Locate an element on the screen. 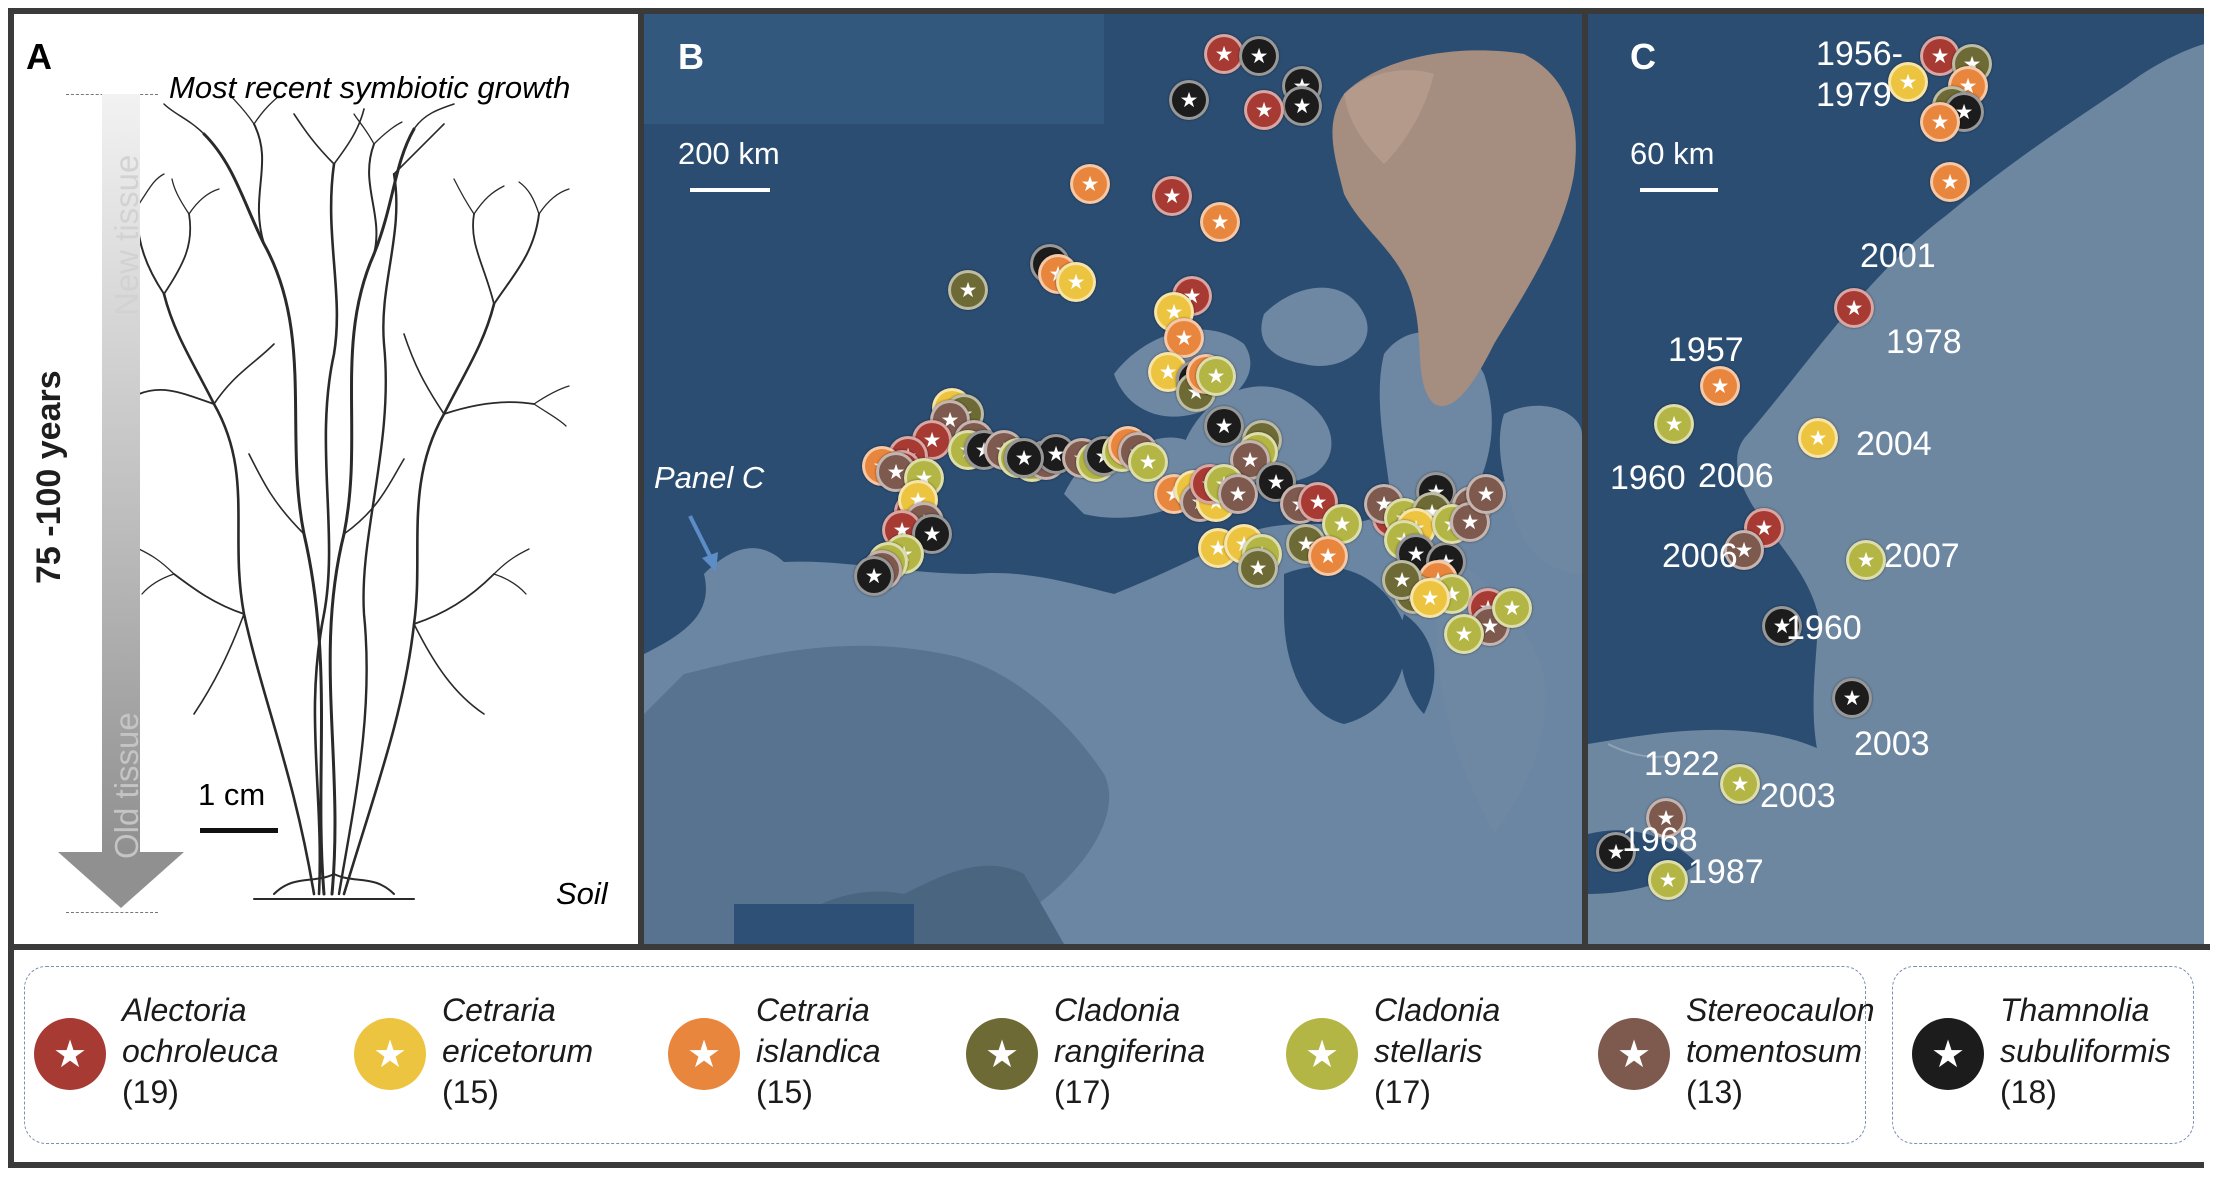 The width and height of the screenshot is (2218, 1182). species-name: Stereocaulon tomentosum is located at coordinates (1780, 1031).